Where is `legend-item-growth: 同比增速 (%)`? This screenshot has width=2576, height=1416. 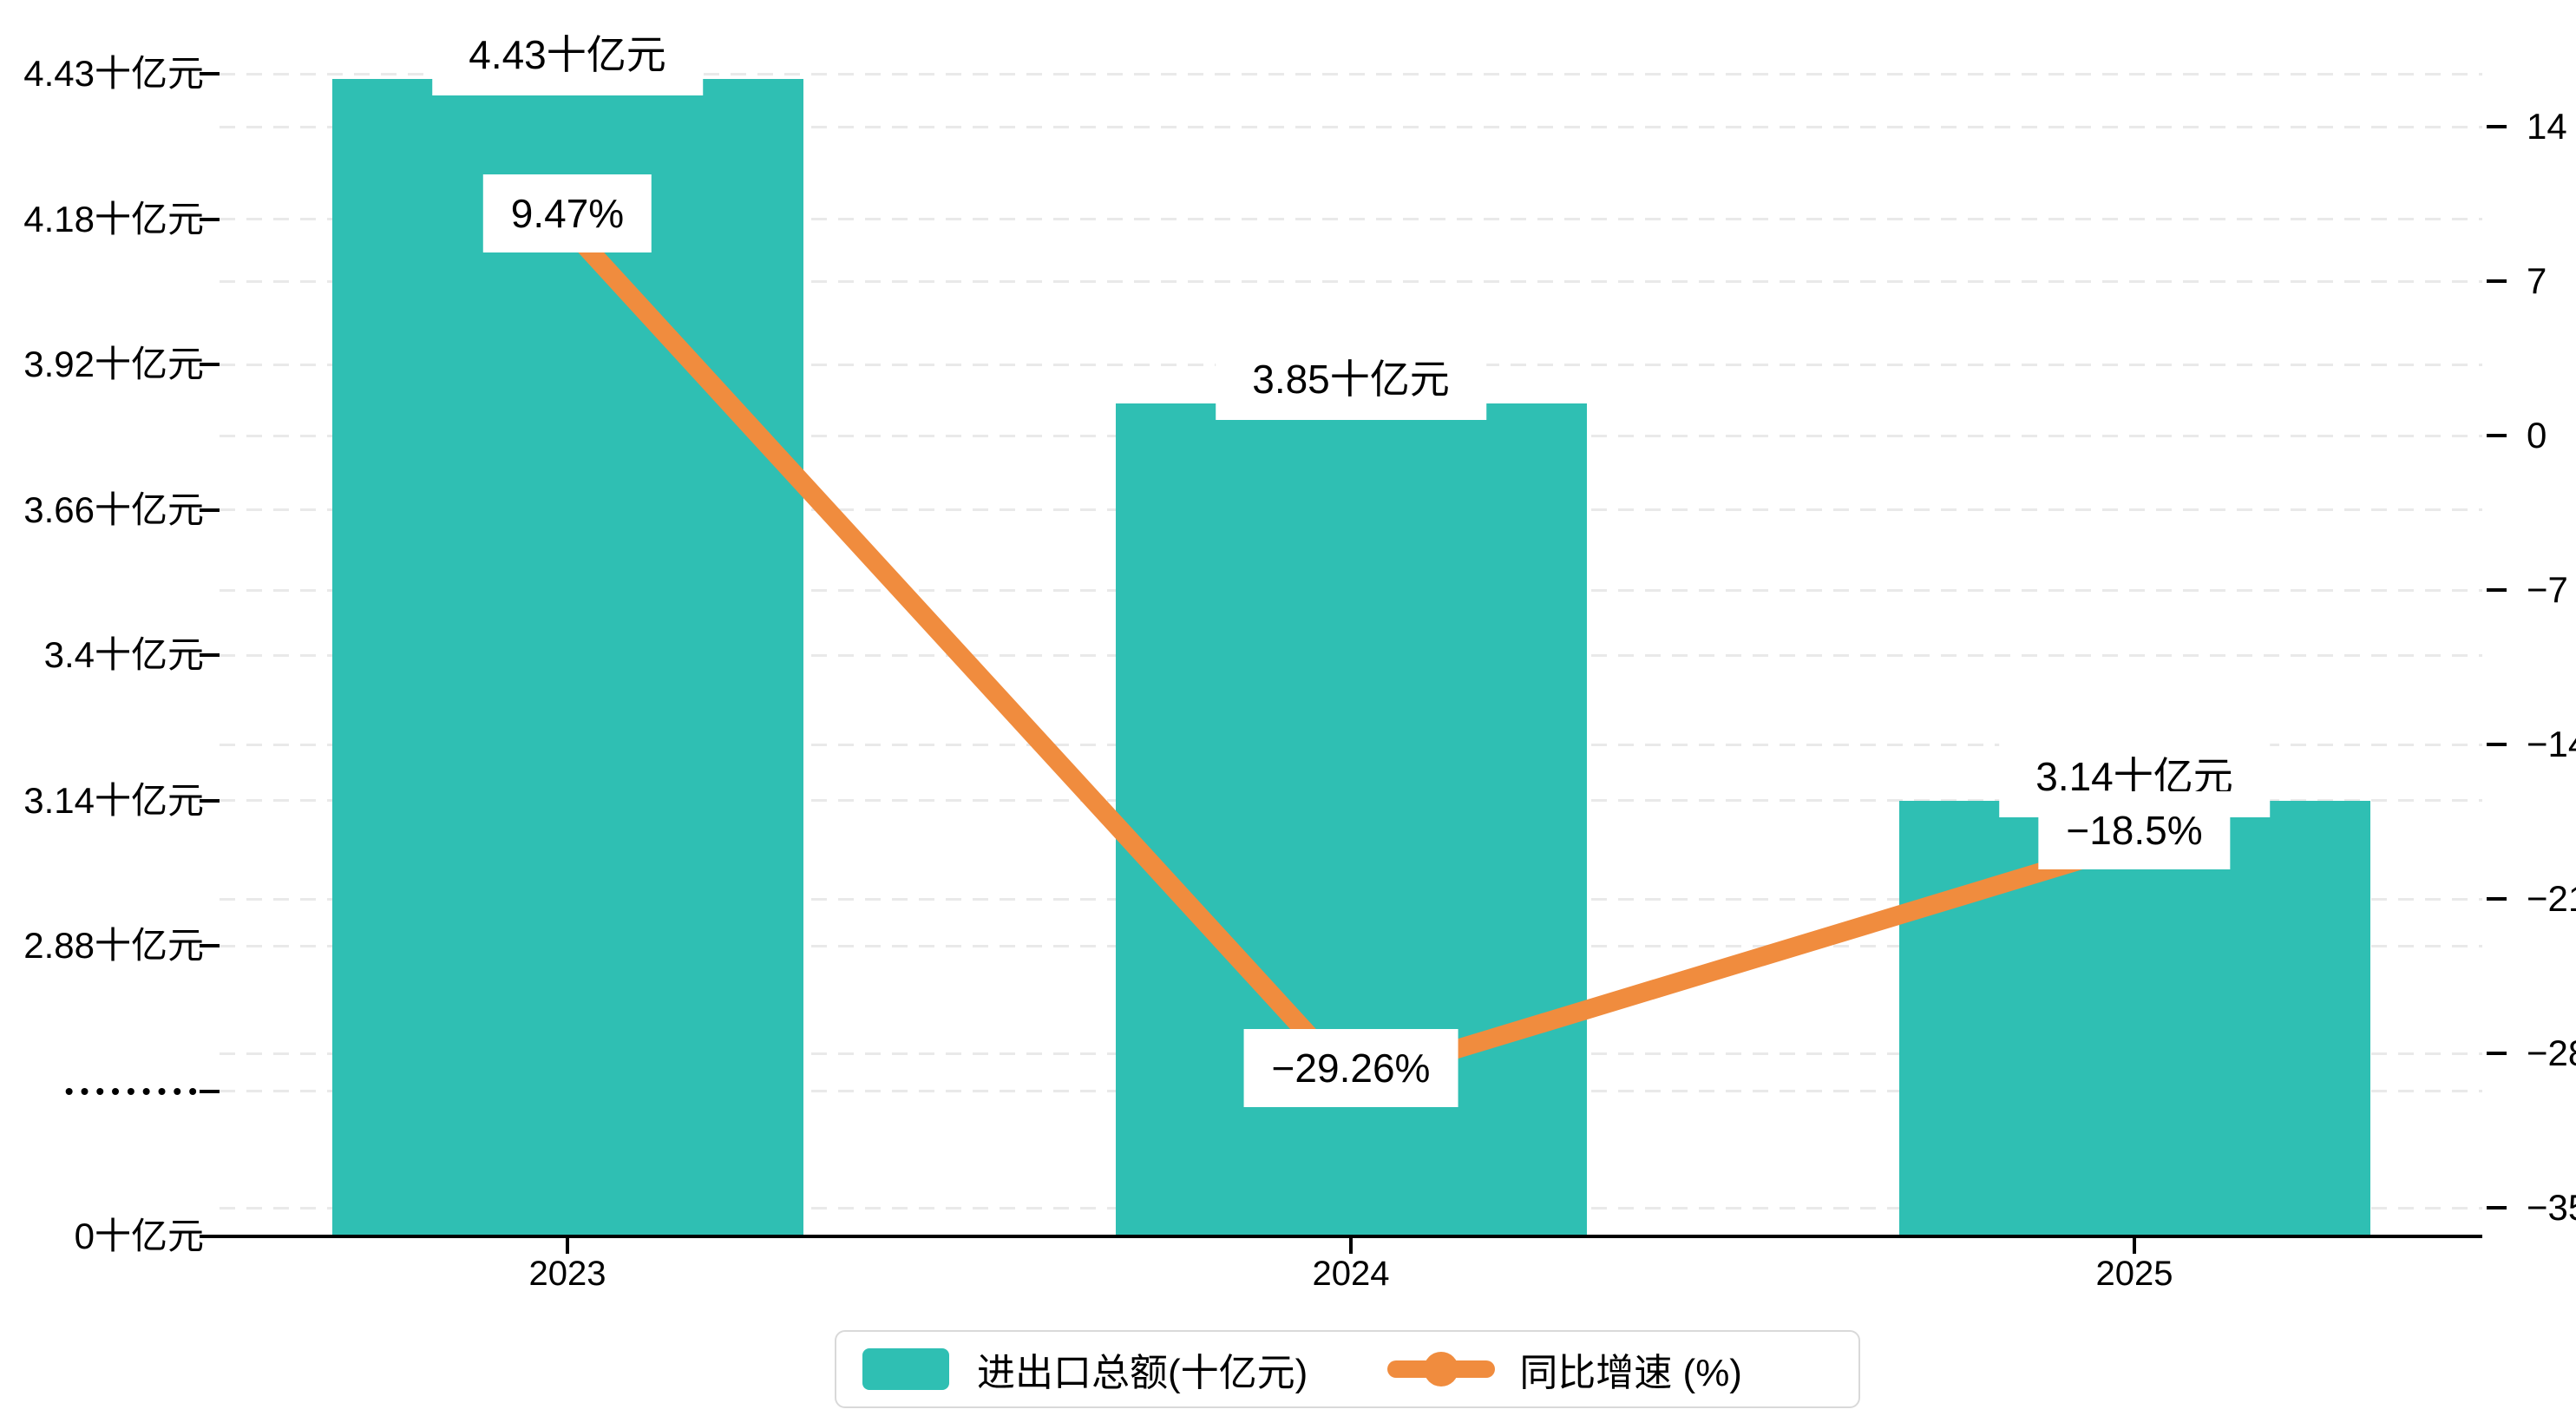 legend-item-growth: 同比增速 (%) is located at coordinates (1564, 1369).